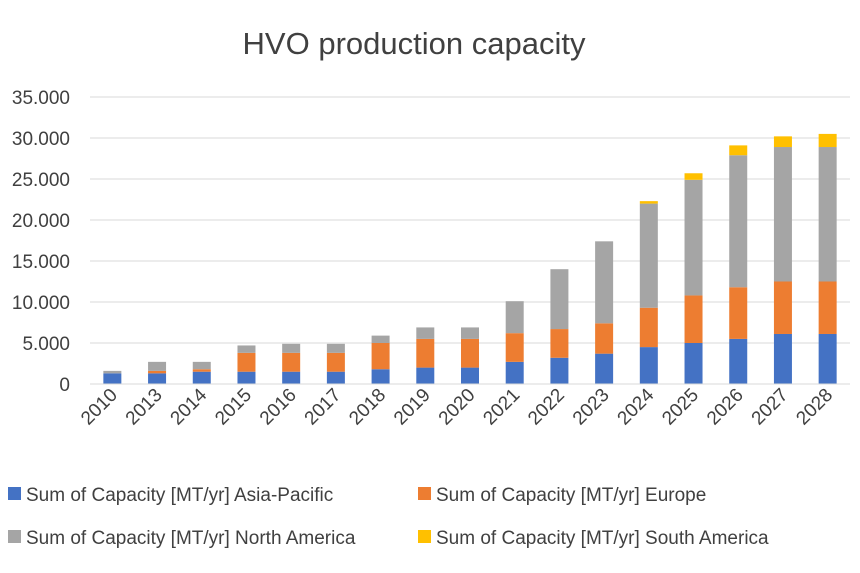 This screenshot has height=573, width=860. Describe the element at coordinates (814, 407) in the screenshot. I see `x-tick-label: 2028` at that location.